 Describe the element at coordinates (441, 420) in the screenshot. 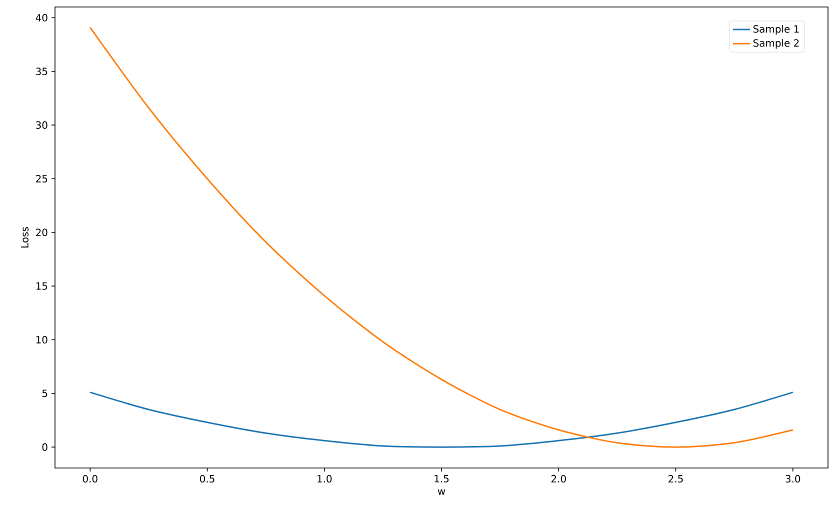

I see `line-series` at that location.